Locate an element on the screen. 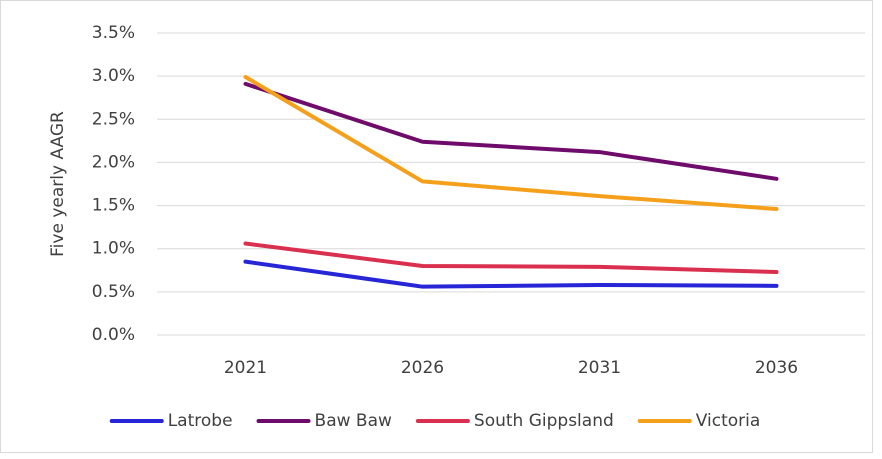  x-tick-label: 2036 is located at coordinates (776, 368).